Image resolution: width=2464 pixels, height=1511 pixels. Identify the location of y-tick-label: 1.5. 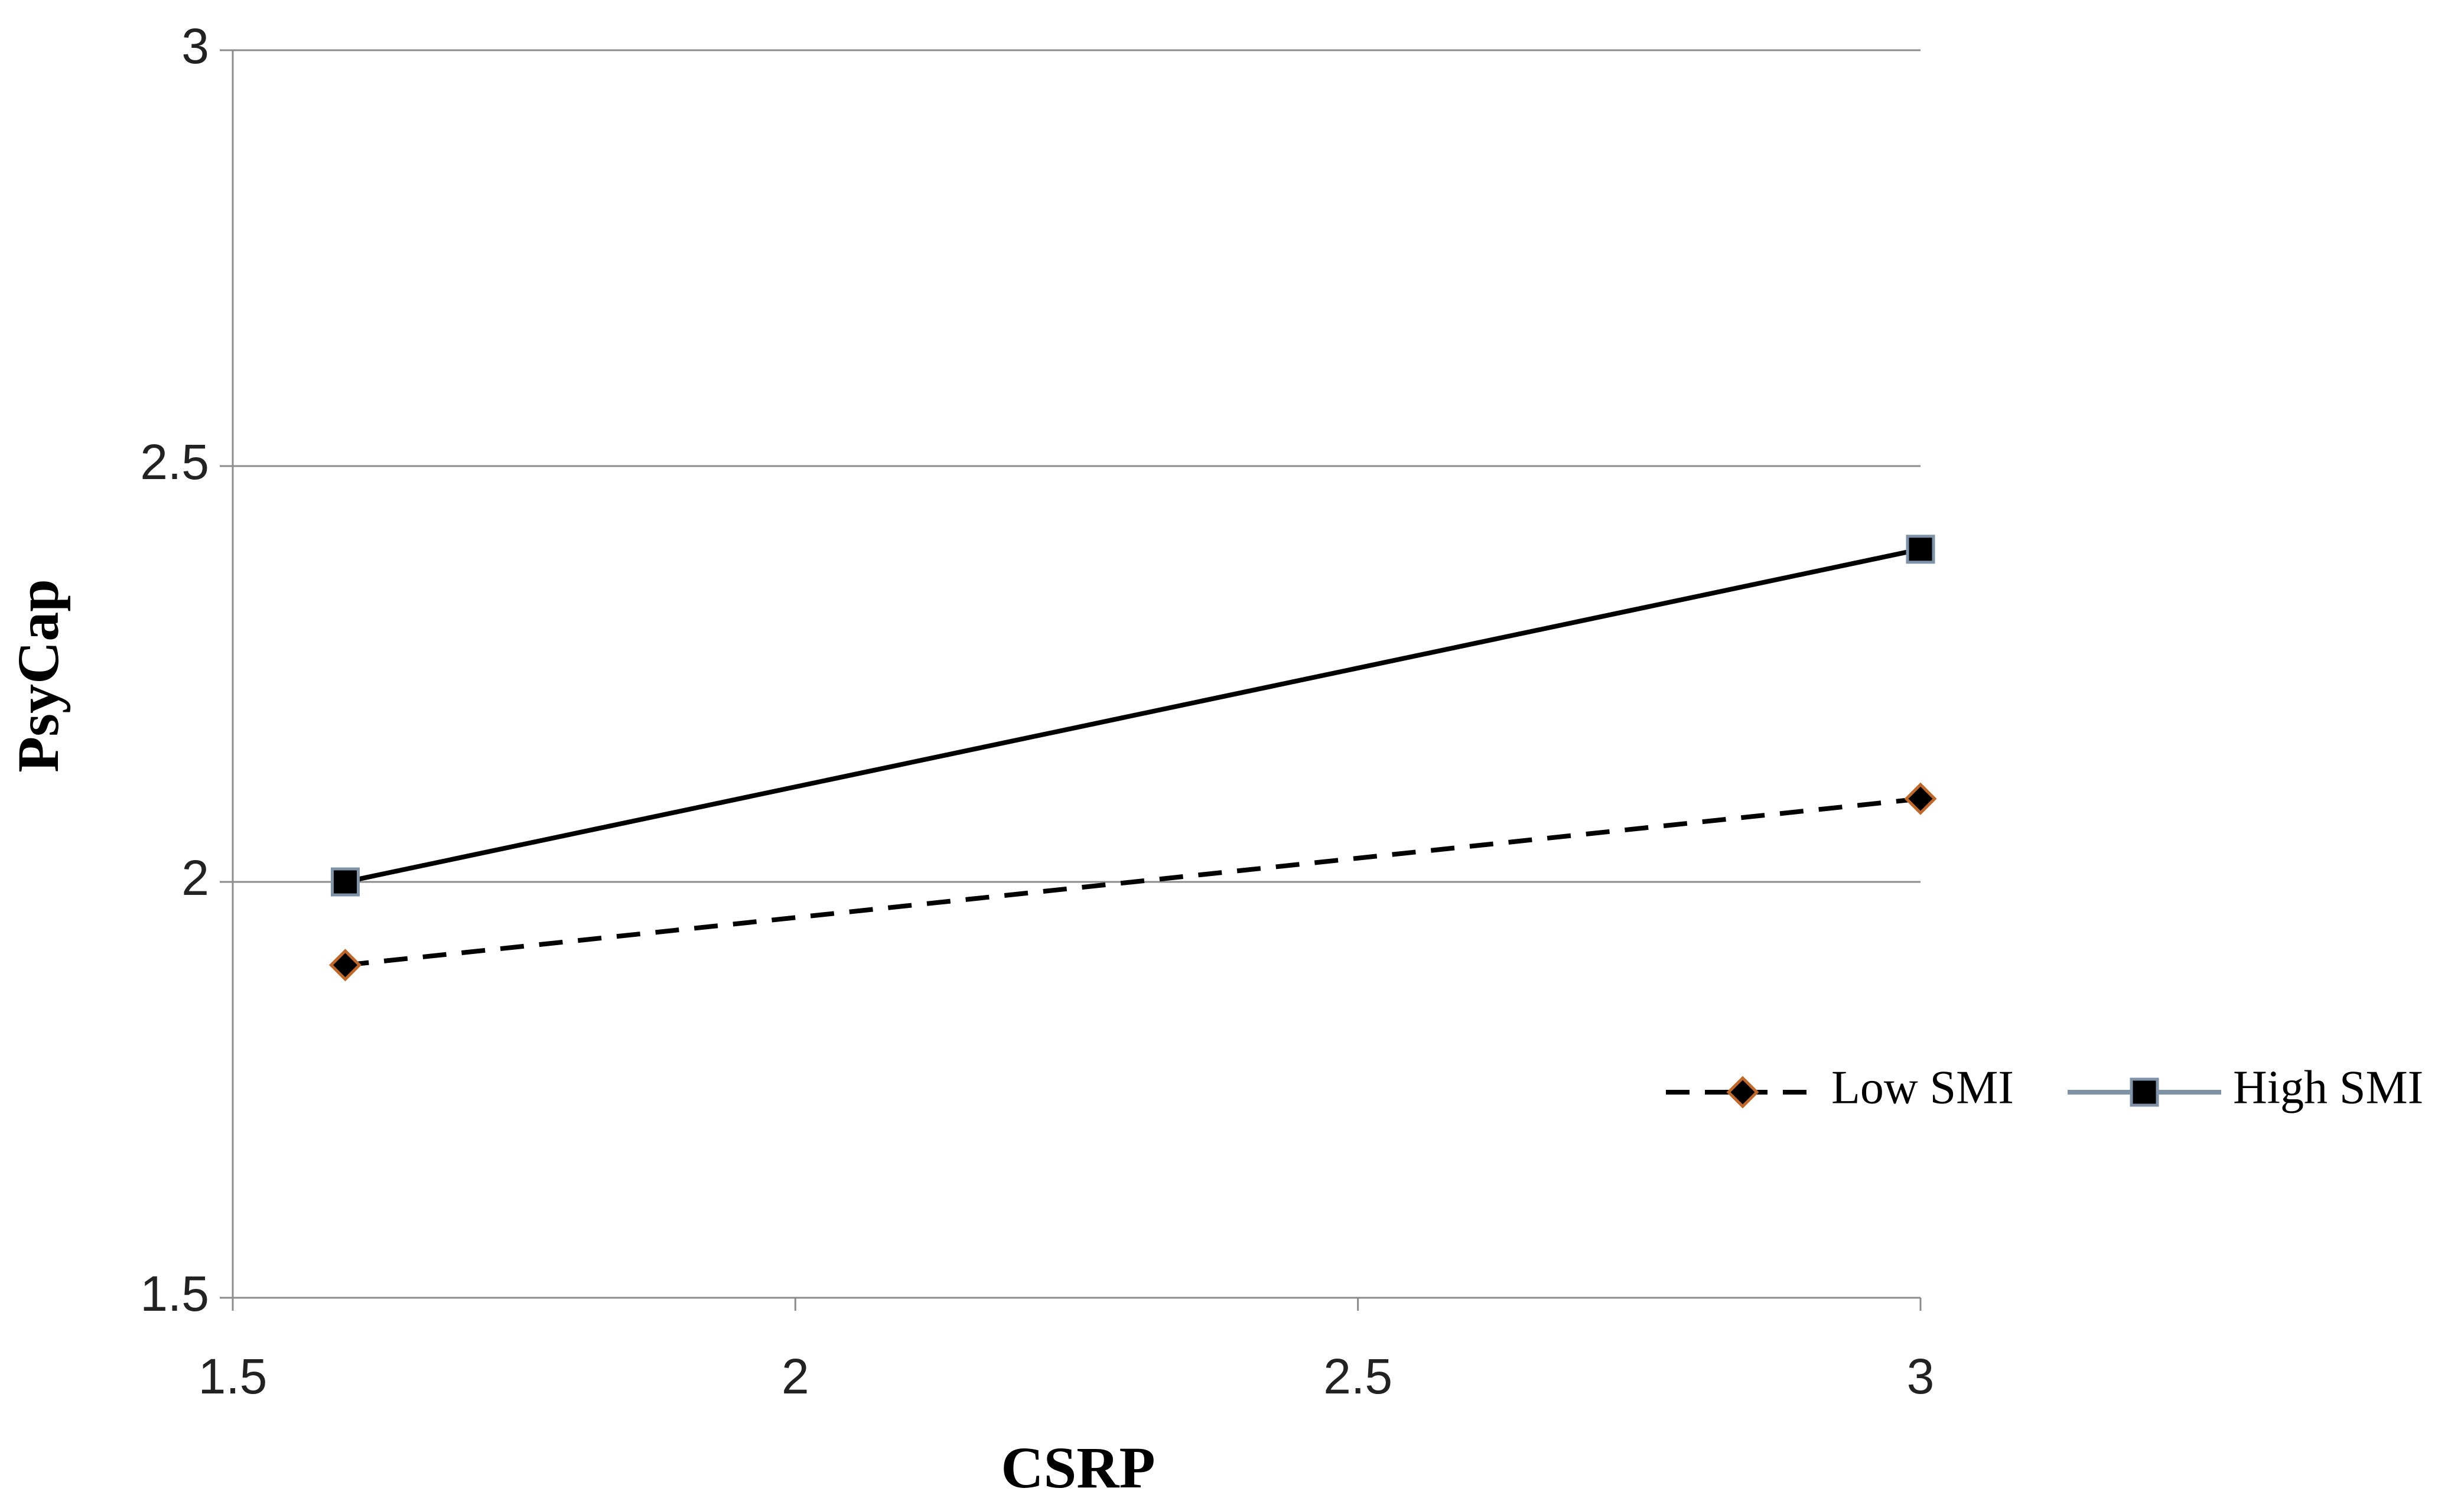
(174, 1294).